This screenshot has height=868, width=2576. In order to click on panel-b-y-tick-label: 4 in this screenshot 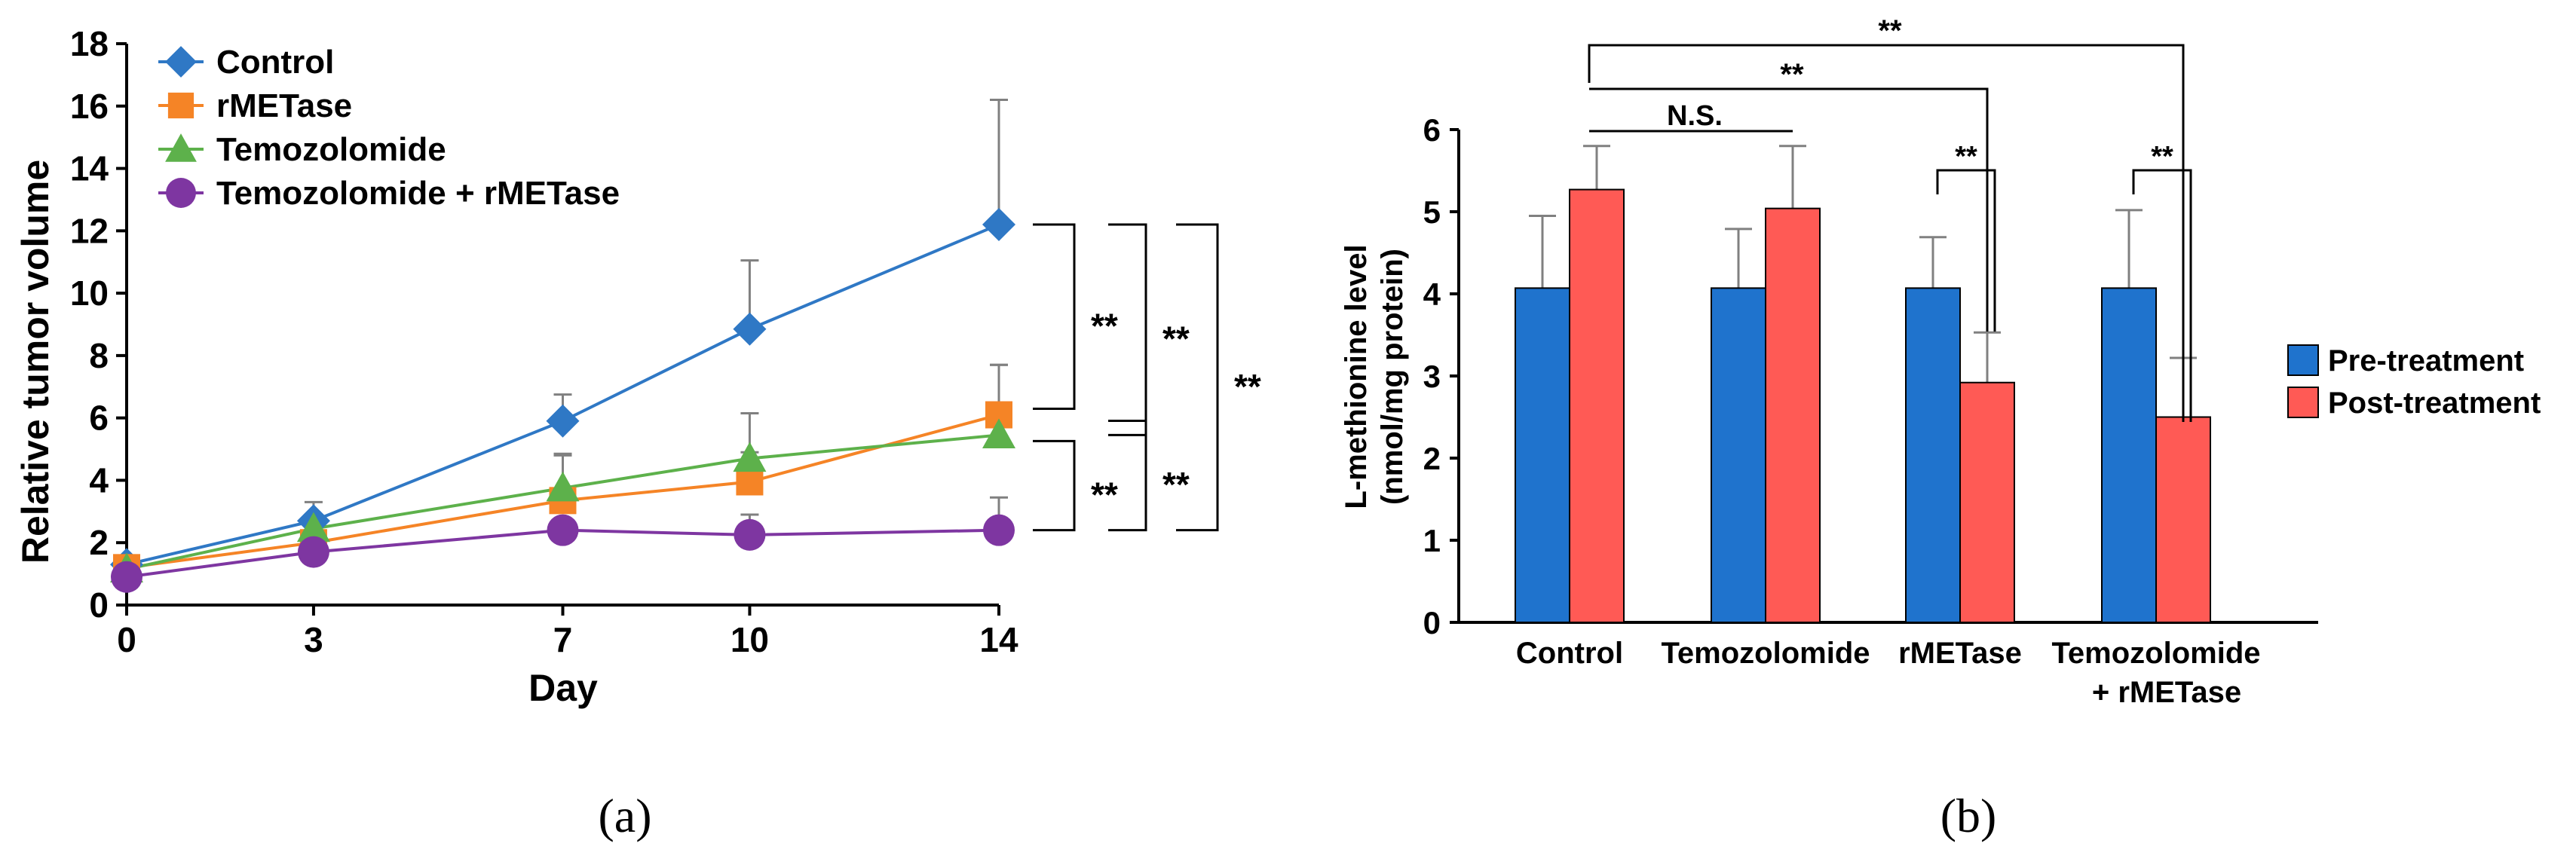, I will do `click(1432, 294)`.